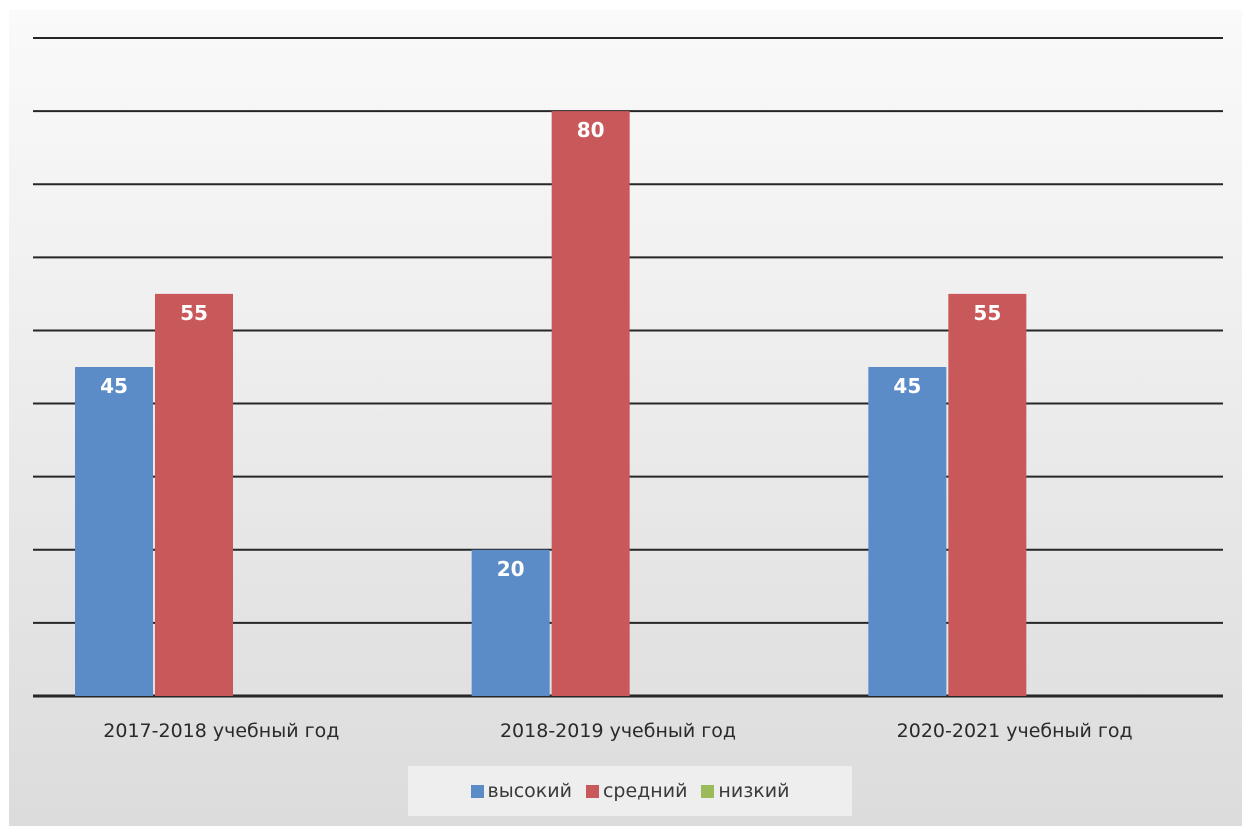 The width and height of the screenshot is (1243, 827). What do you see at coordinates (221, 731) in the screenshot?
I see `category-label-0: 2017-2018 учебный год` at bounding box center [221, 731].